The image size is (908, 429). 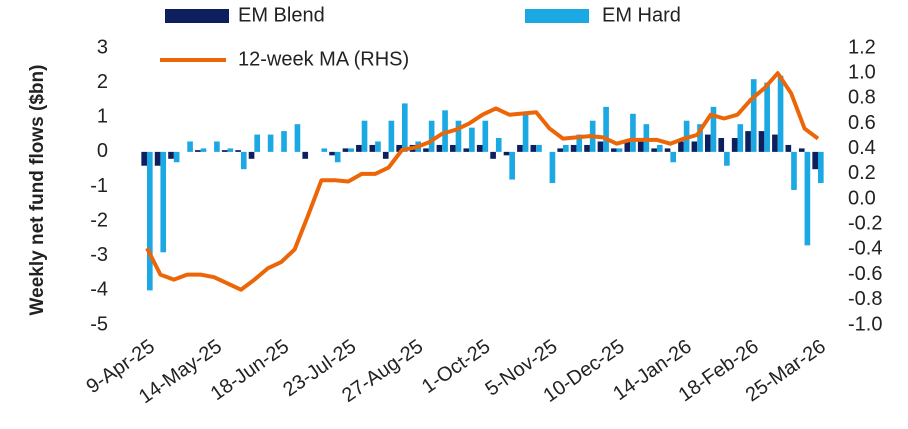 What do you see at coordinates (99, 186) in the screenshot?
I see `y-tick-label: -1` at bounding box center [99, 186].